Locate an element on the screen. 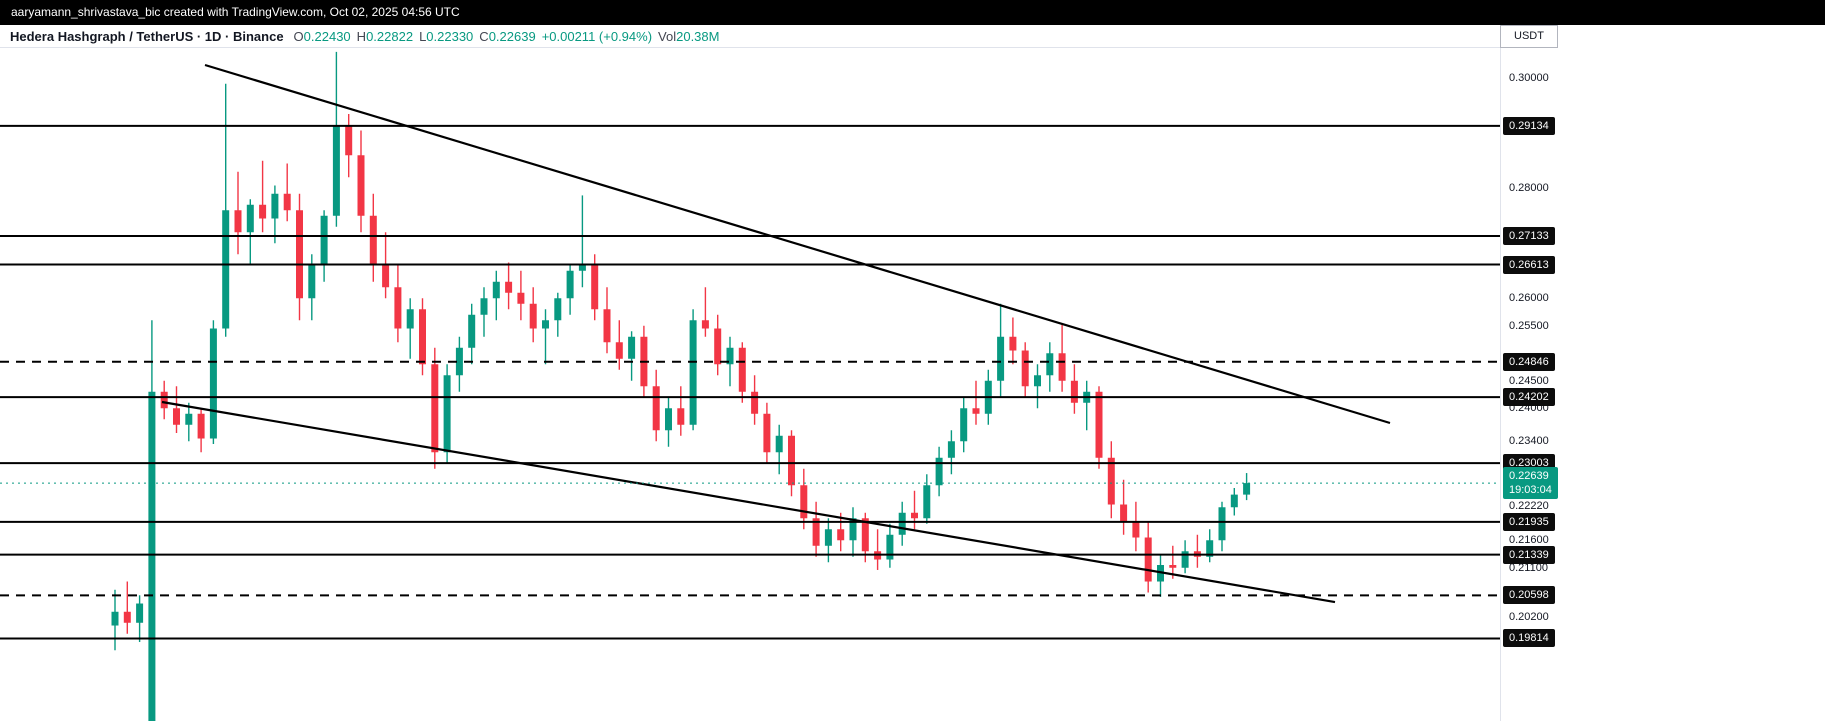  open-value: O 0.22430 is located at coordinates (322, 36).